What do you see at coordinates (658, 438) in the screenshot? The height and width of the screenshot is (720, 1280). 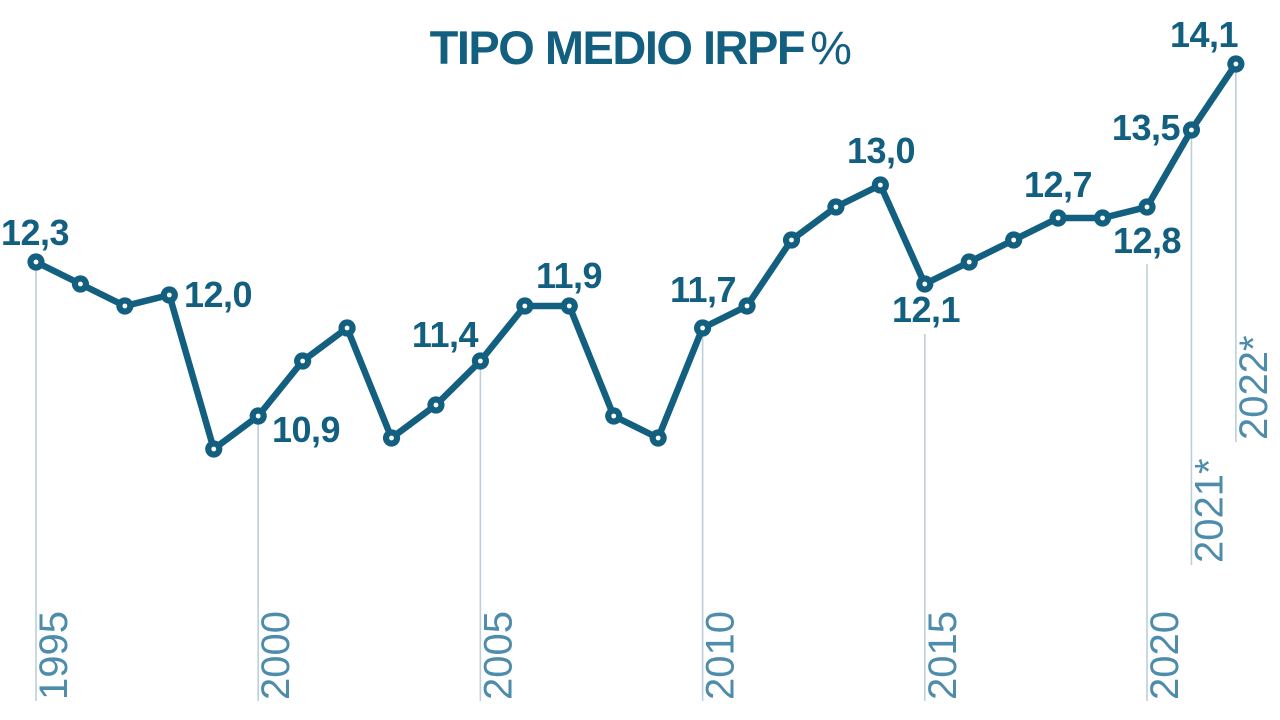 I see `data-point-hole-2009` at bounding box center [658, 438].